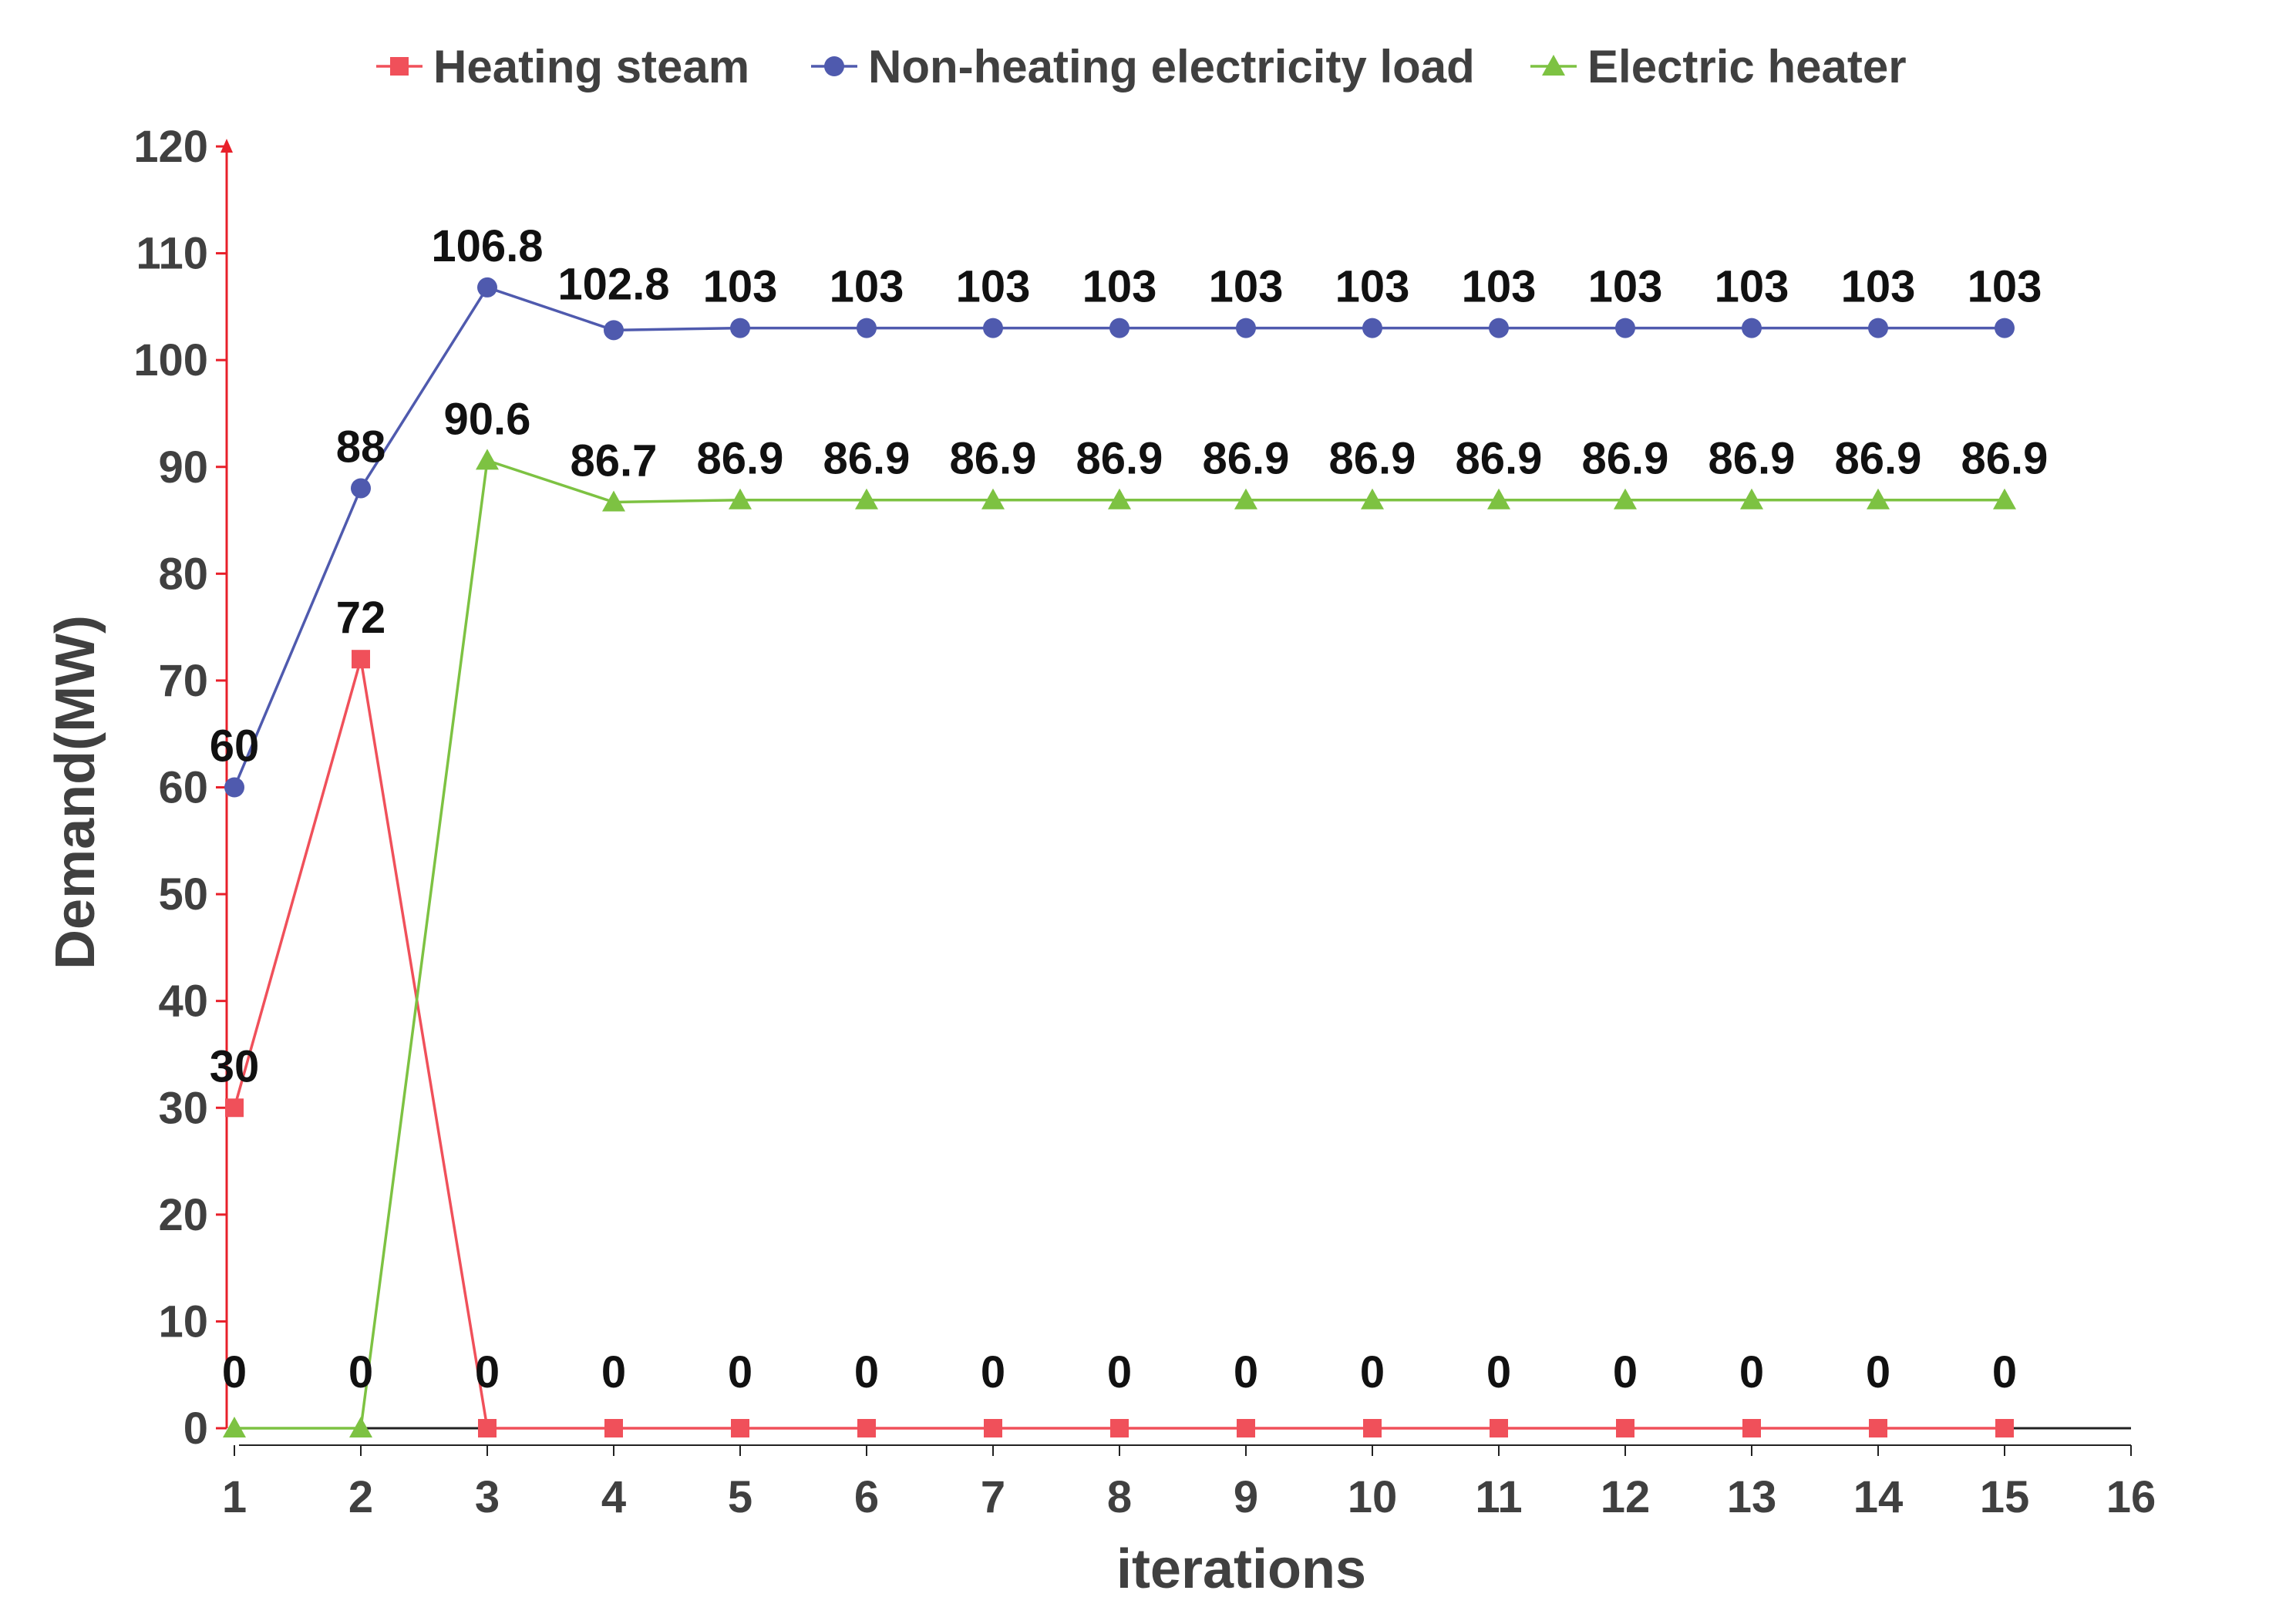 The height and width of the screenshot is (1624, 2296). What do you see at coordinates (361, 447) in the screenshot?
I see `data-label-non-heating-electricity-load: 88` at bounding box center [361, 447].